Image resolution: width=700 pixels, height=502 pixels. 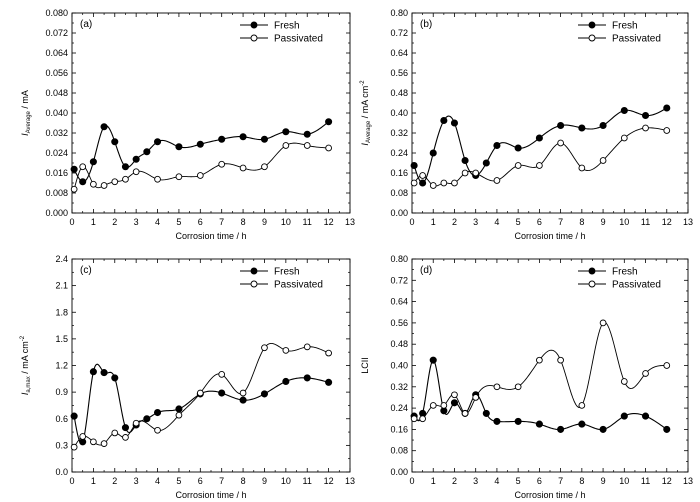 What do you see at coordinates (624, 222) in the screenshot?
I see `x-tick-label: 10` at bounding box center [624, 222].